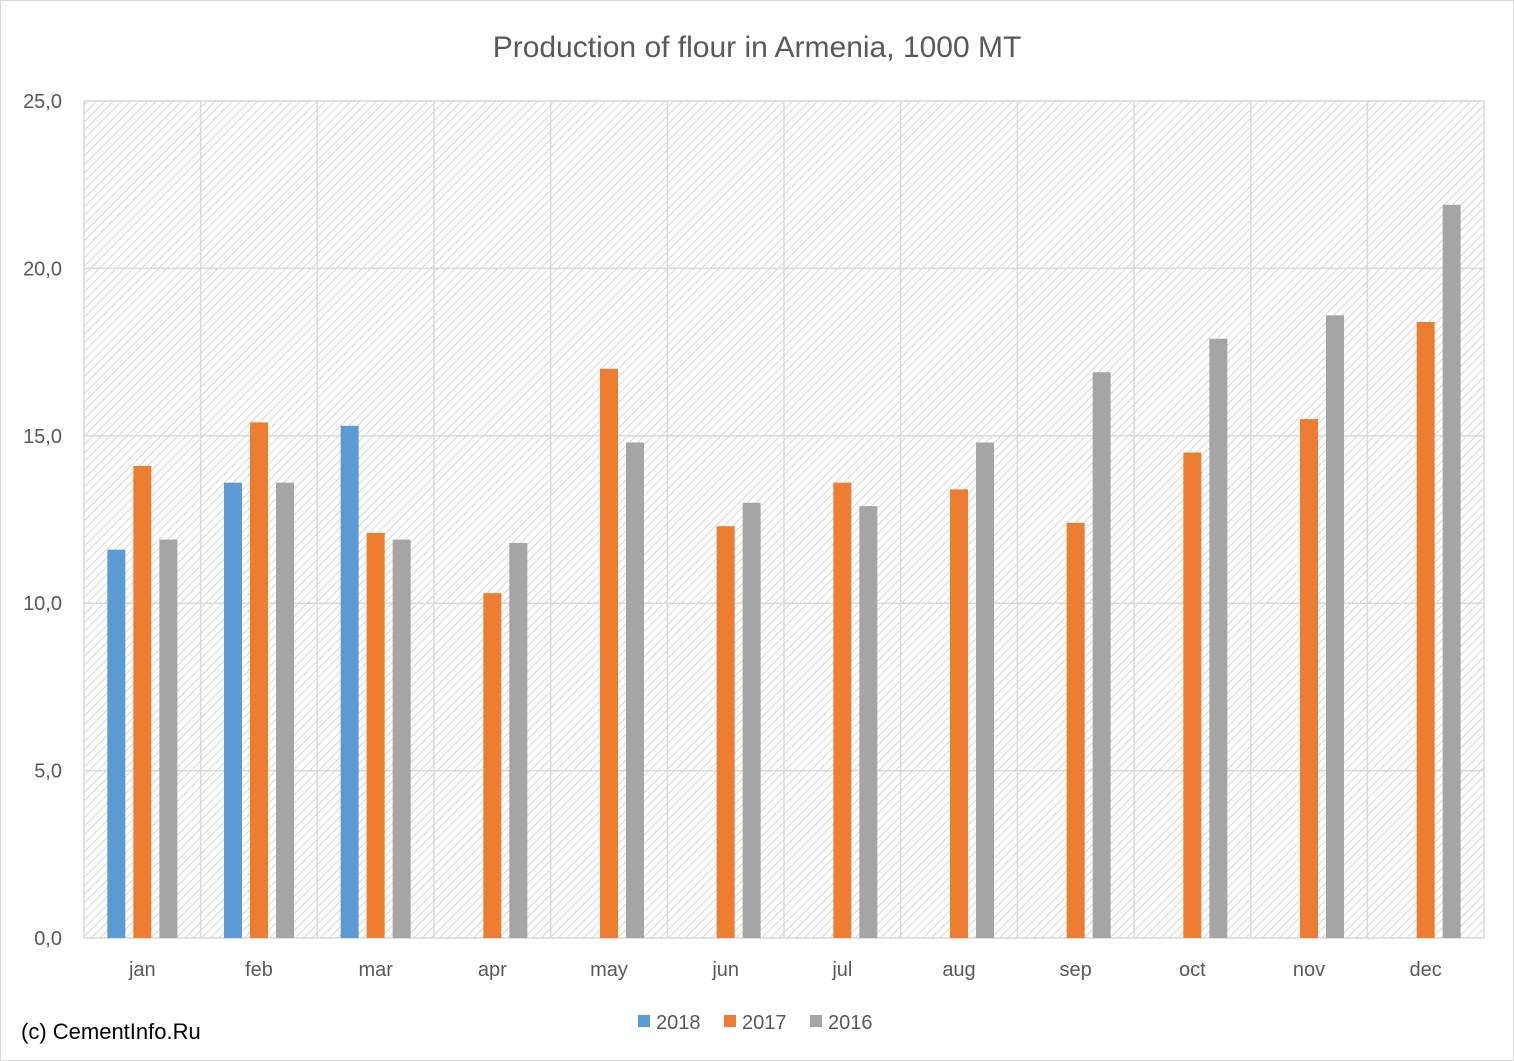 The height and width of the screenshot is (1061, 1514). I want to click on bar-2016-jun, so click(751, 720).